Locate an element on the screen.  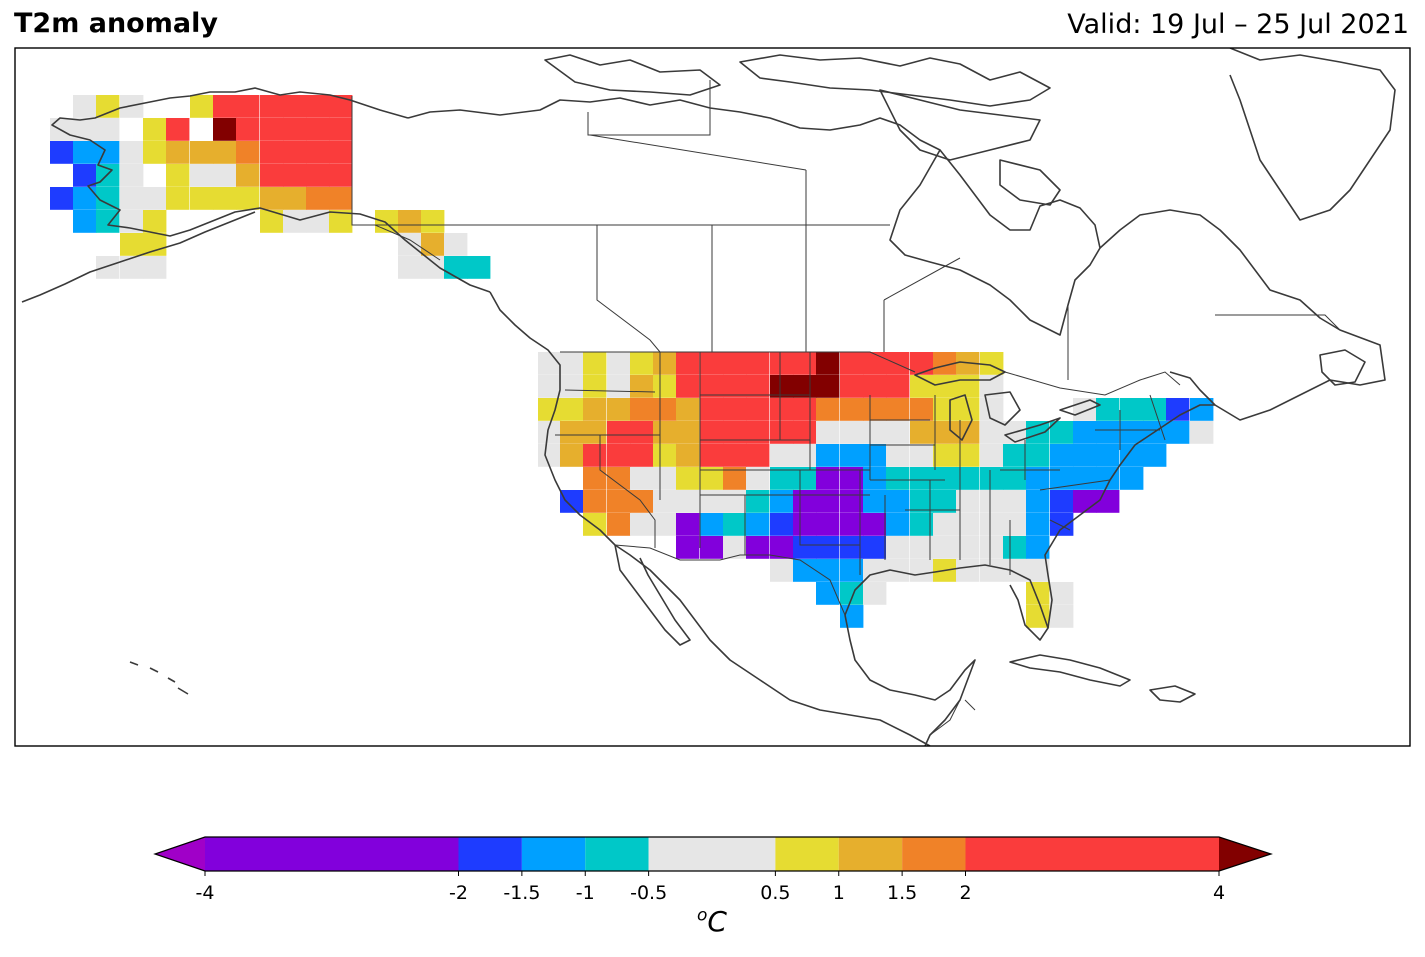
us-mexico-border is located at coordinates (730, 580).